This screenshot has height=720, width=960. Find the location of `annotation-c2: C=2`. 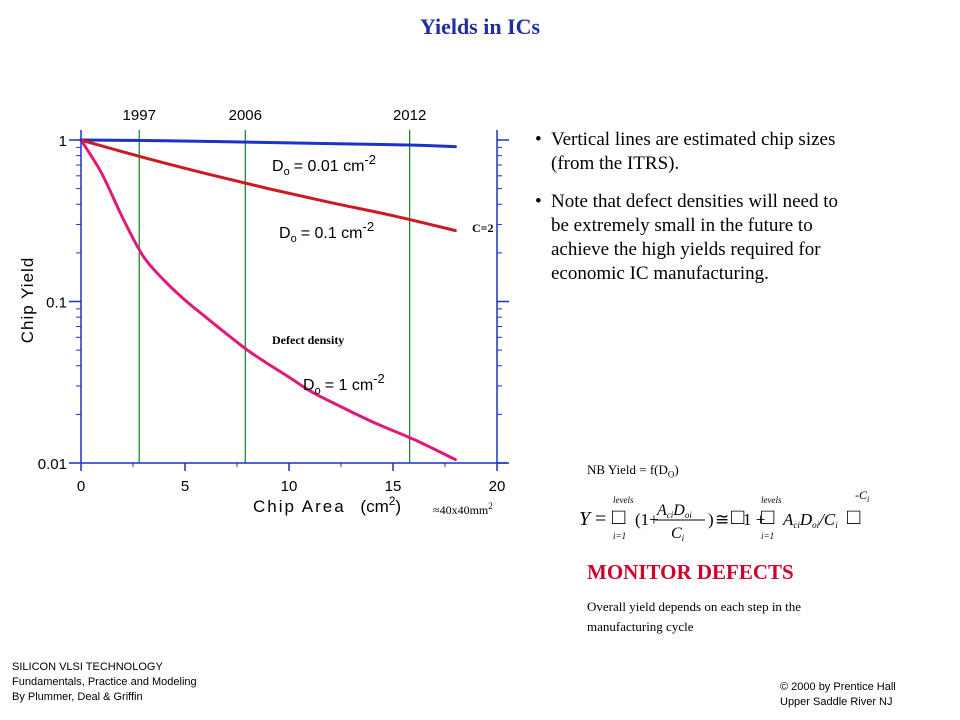

annotation-c2: C=2 is located at coordinates (483, 228).